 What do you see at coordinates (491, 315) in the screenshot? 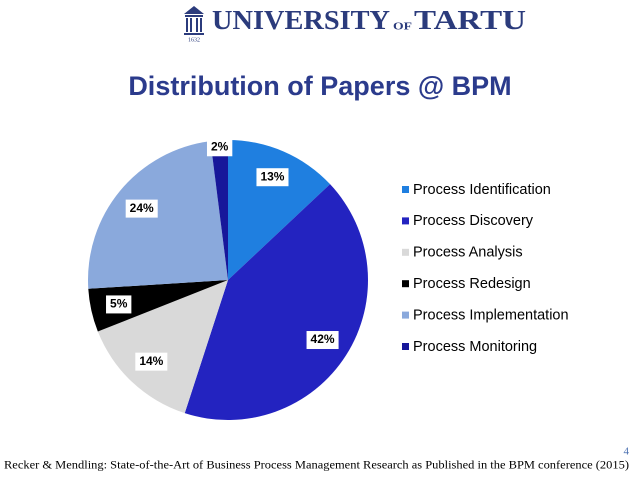
I see `legend-label: Process Implementation` at bounding box center [491, 315].